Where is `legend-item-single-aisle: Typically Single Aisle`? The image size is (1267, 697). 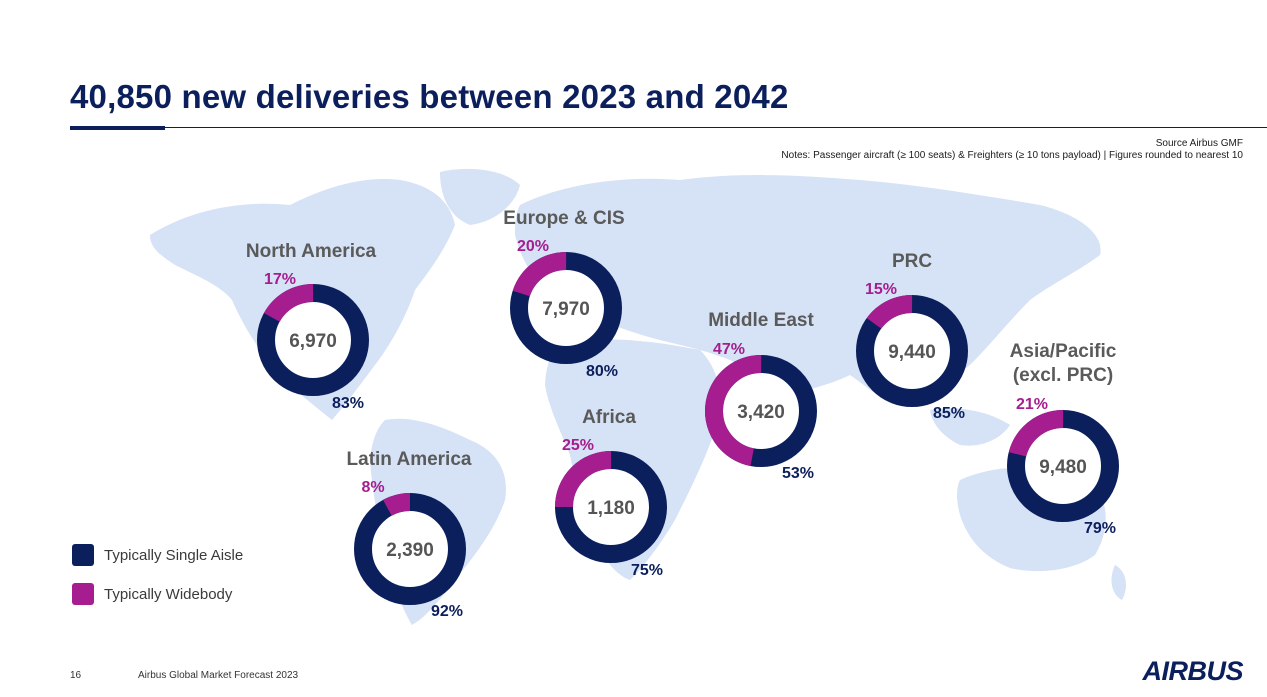
legend-item-single-aisle: Typically Single Aisle is located at coordinates (157, 555).